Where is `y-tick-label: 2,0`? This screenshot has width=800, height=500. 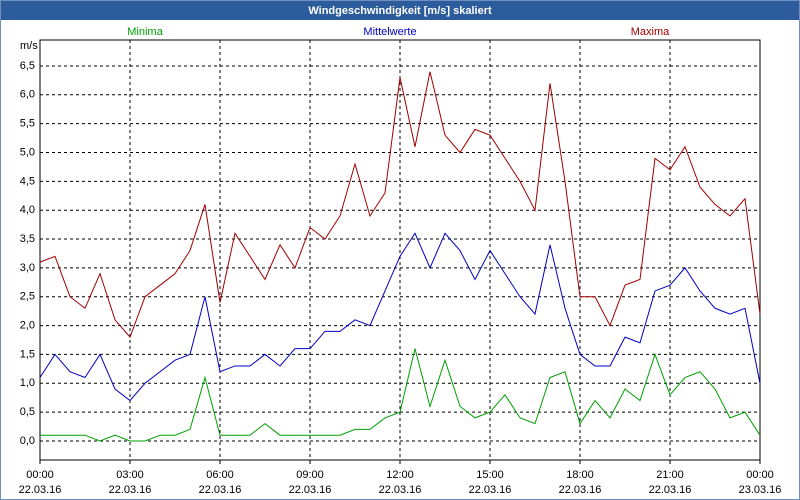 y-tick-label: 2,0 is located at coordinates (27, 325).